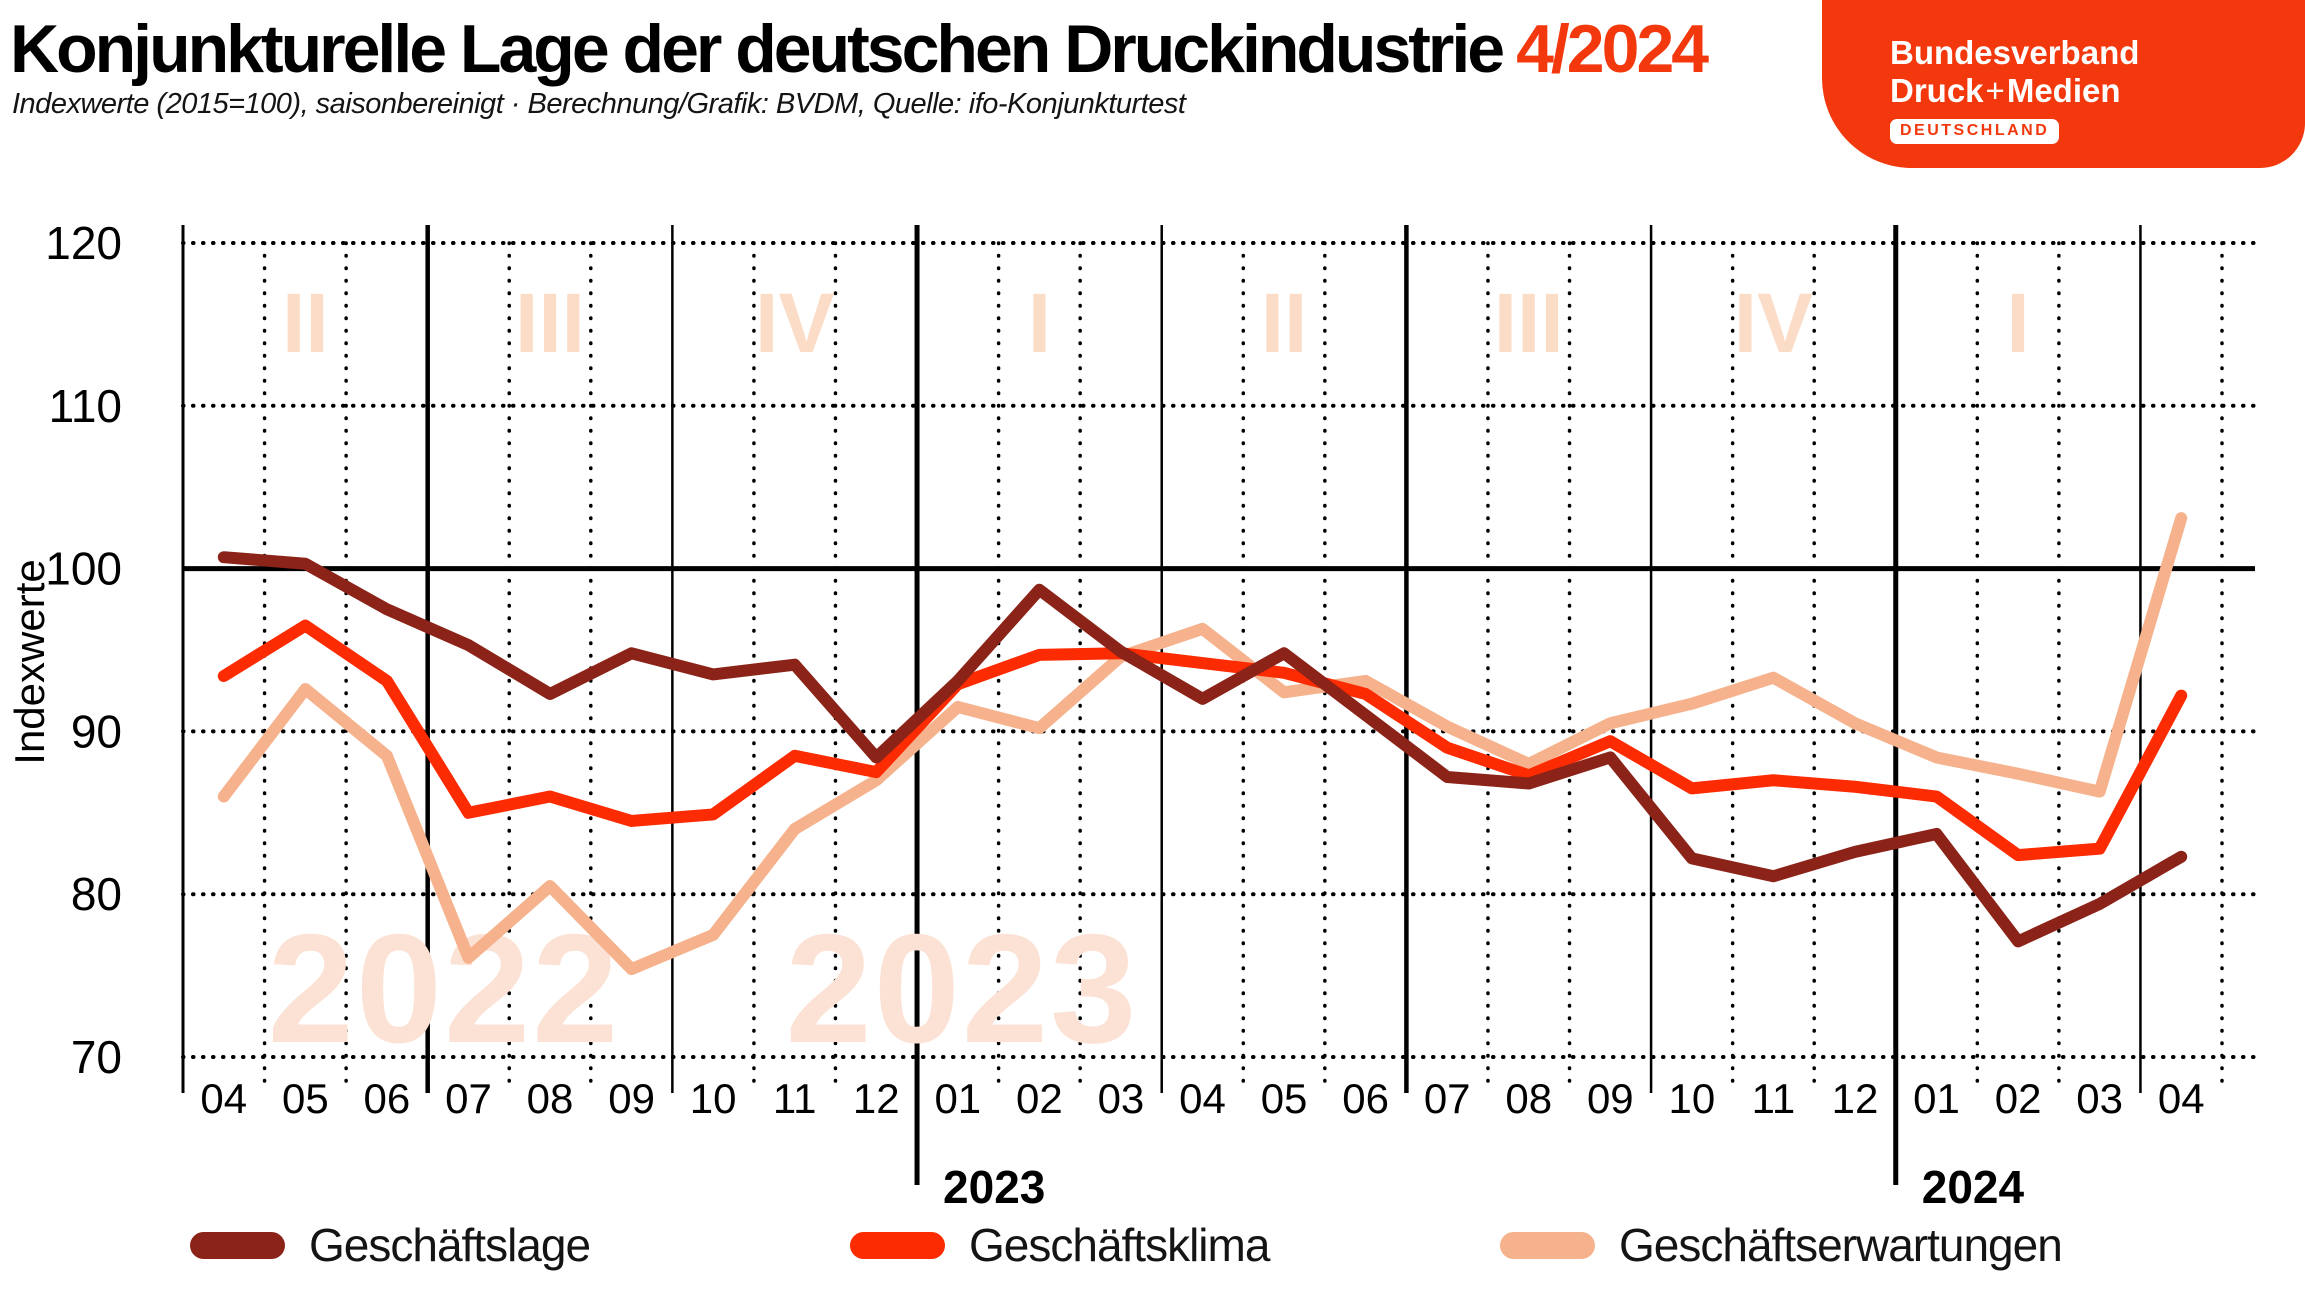  I want to click on year-watermark-2023: 2023, so click(961, 988).